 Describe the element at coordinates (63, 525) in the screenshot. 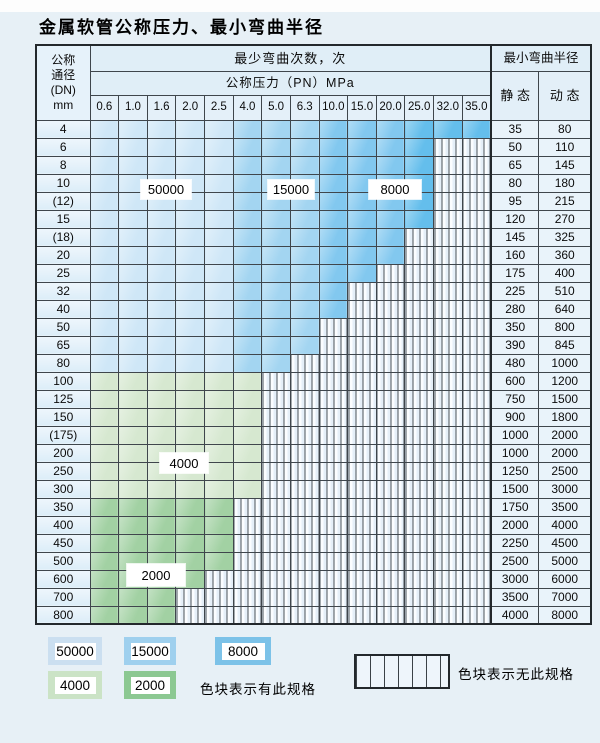

I see `dn-cell: 400` at that location.